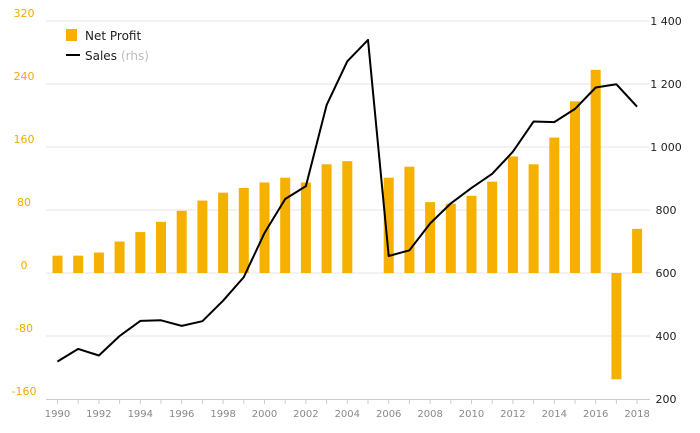 The height and width of the screenshot is (433, 700). I want to click on left-tick-label: 80, so click(24, 202).